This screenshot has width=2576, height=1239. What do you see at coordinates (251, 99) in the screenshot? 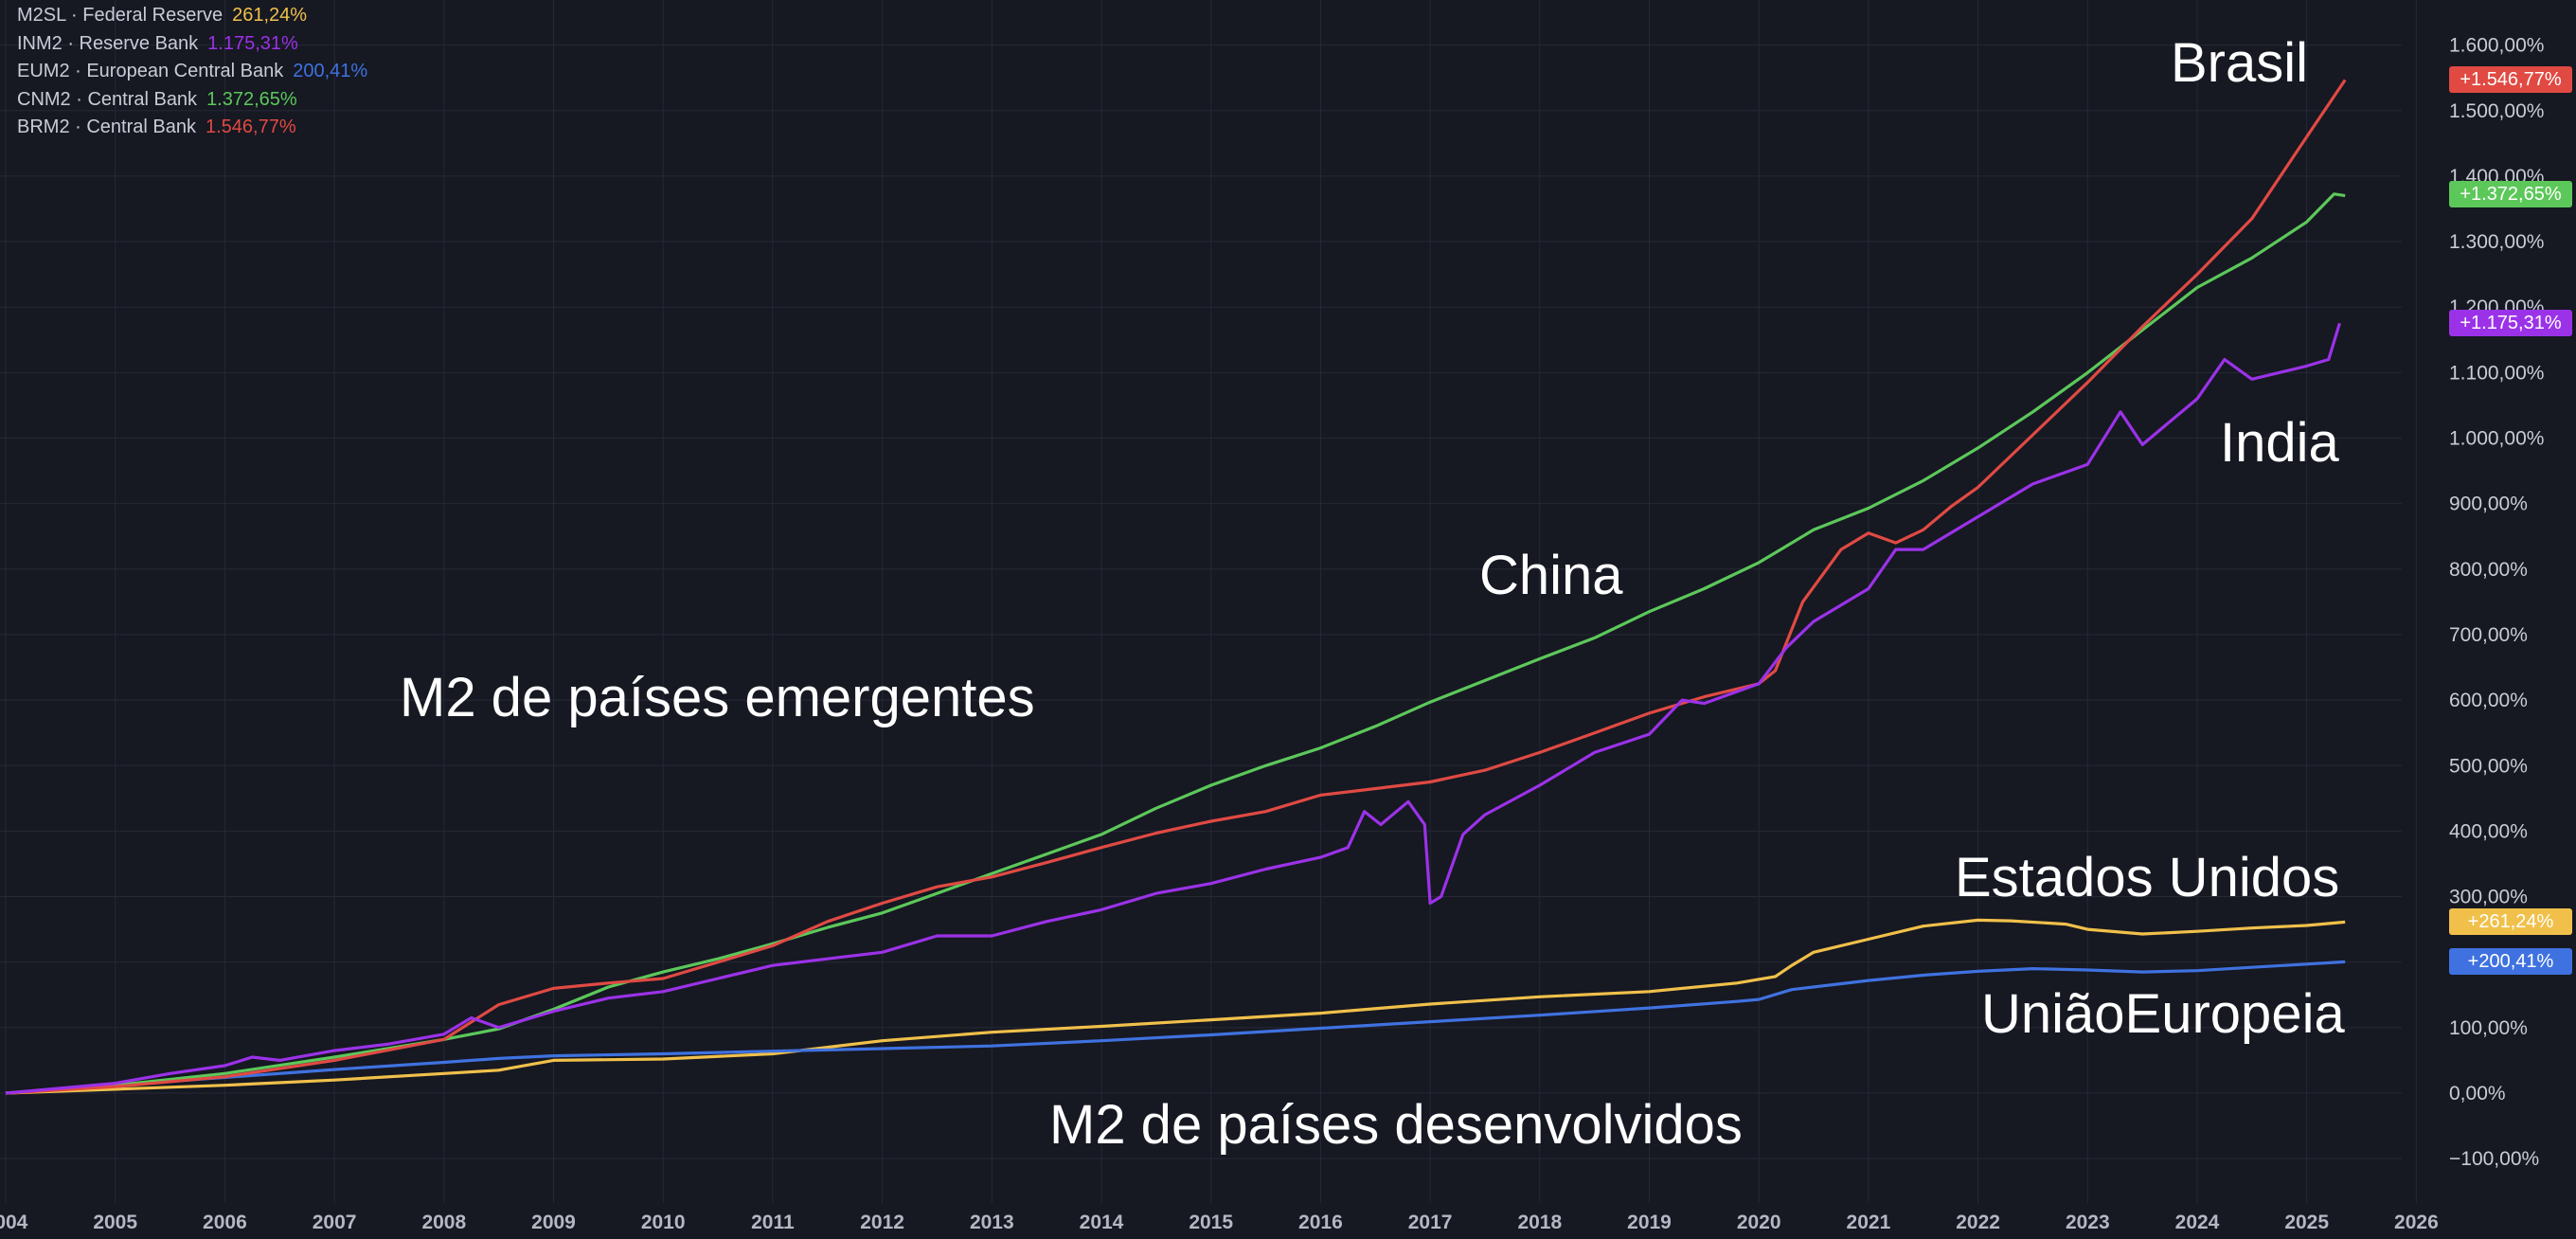
I see `legend-value: 1.372,65%` at bounding box center [251, 99].